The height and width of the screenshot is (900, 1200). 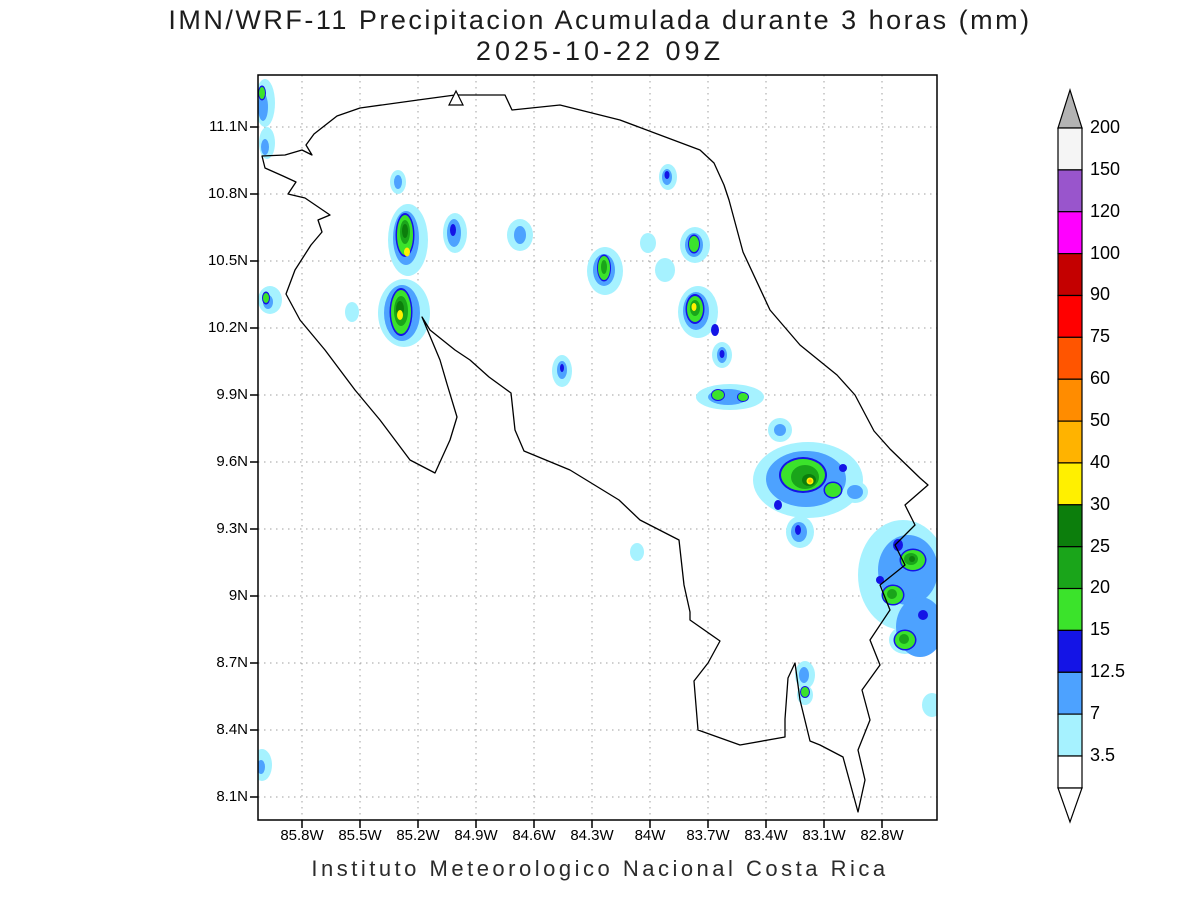 What do you see at coordinates (227, 327) in the screenshot?
I see `y-tick-label: 10.2N` at bounding box center [227, 327].